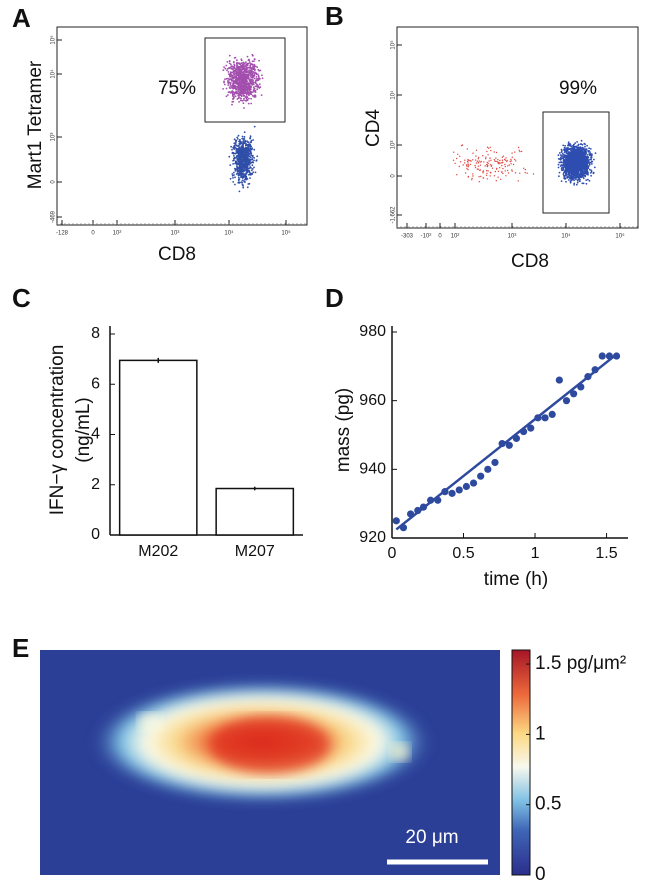 Image resolution: width=656 pixels, height=889 pixels. Describe the element at coordinates (21, 298) in the screenshot. I see `panel-label: C` at that location.